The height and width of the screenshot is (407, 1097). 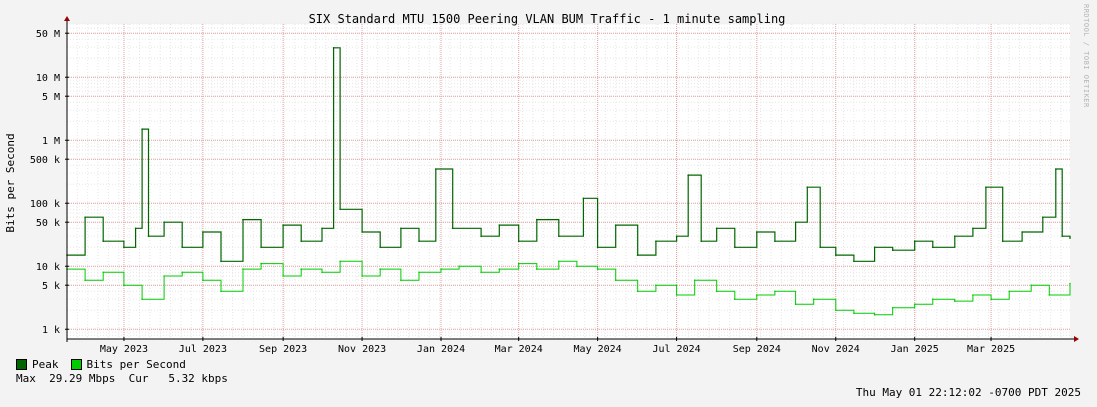 I want to click on y-tick-label: 100 k, so click(x=45, y=204).